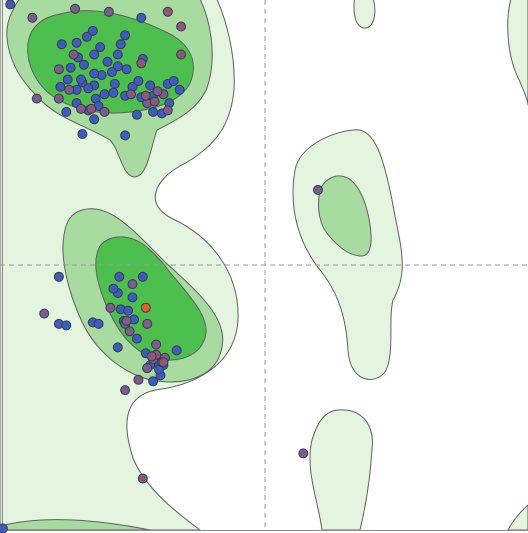 The image size is (528, 533). What do you see at coordinates (345, 216) in the screenshot?
I see `favoured-region-center` at bounding box center [345, 216].